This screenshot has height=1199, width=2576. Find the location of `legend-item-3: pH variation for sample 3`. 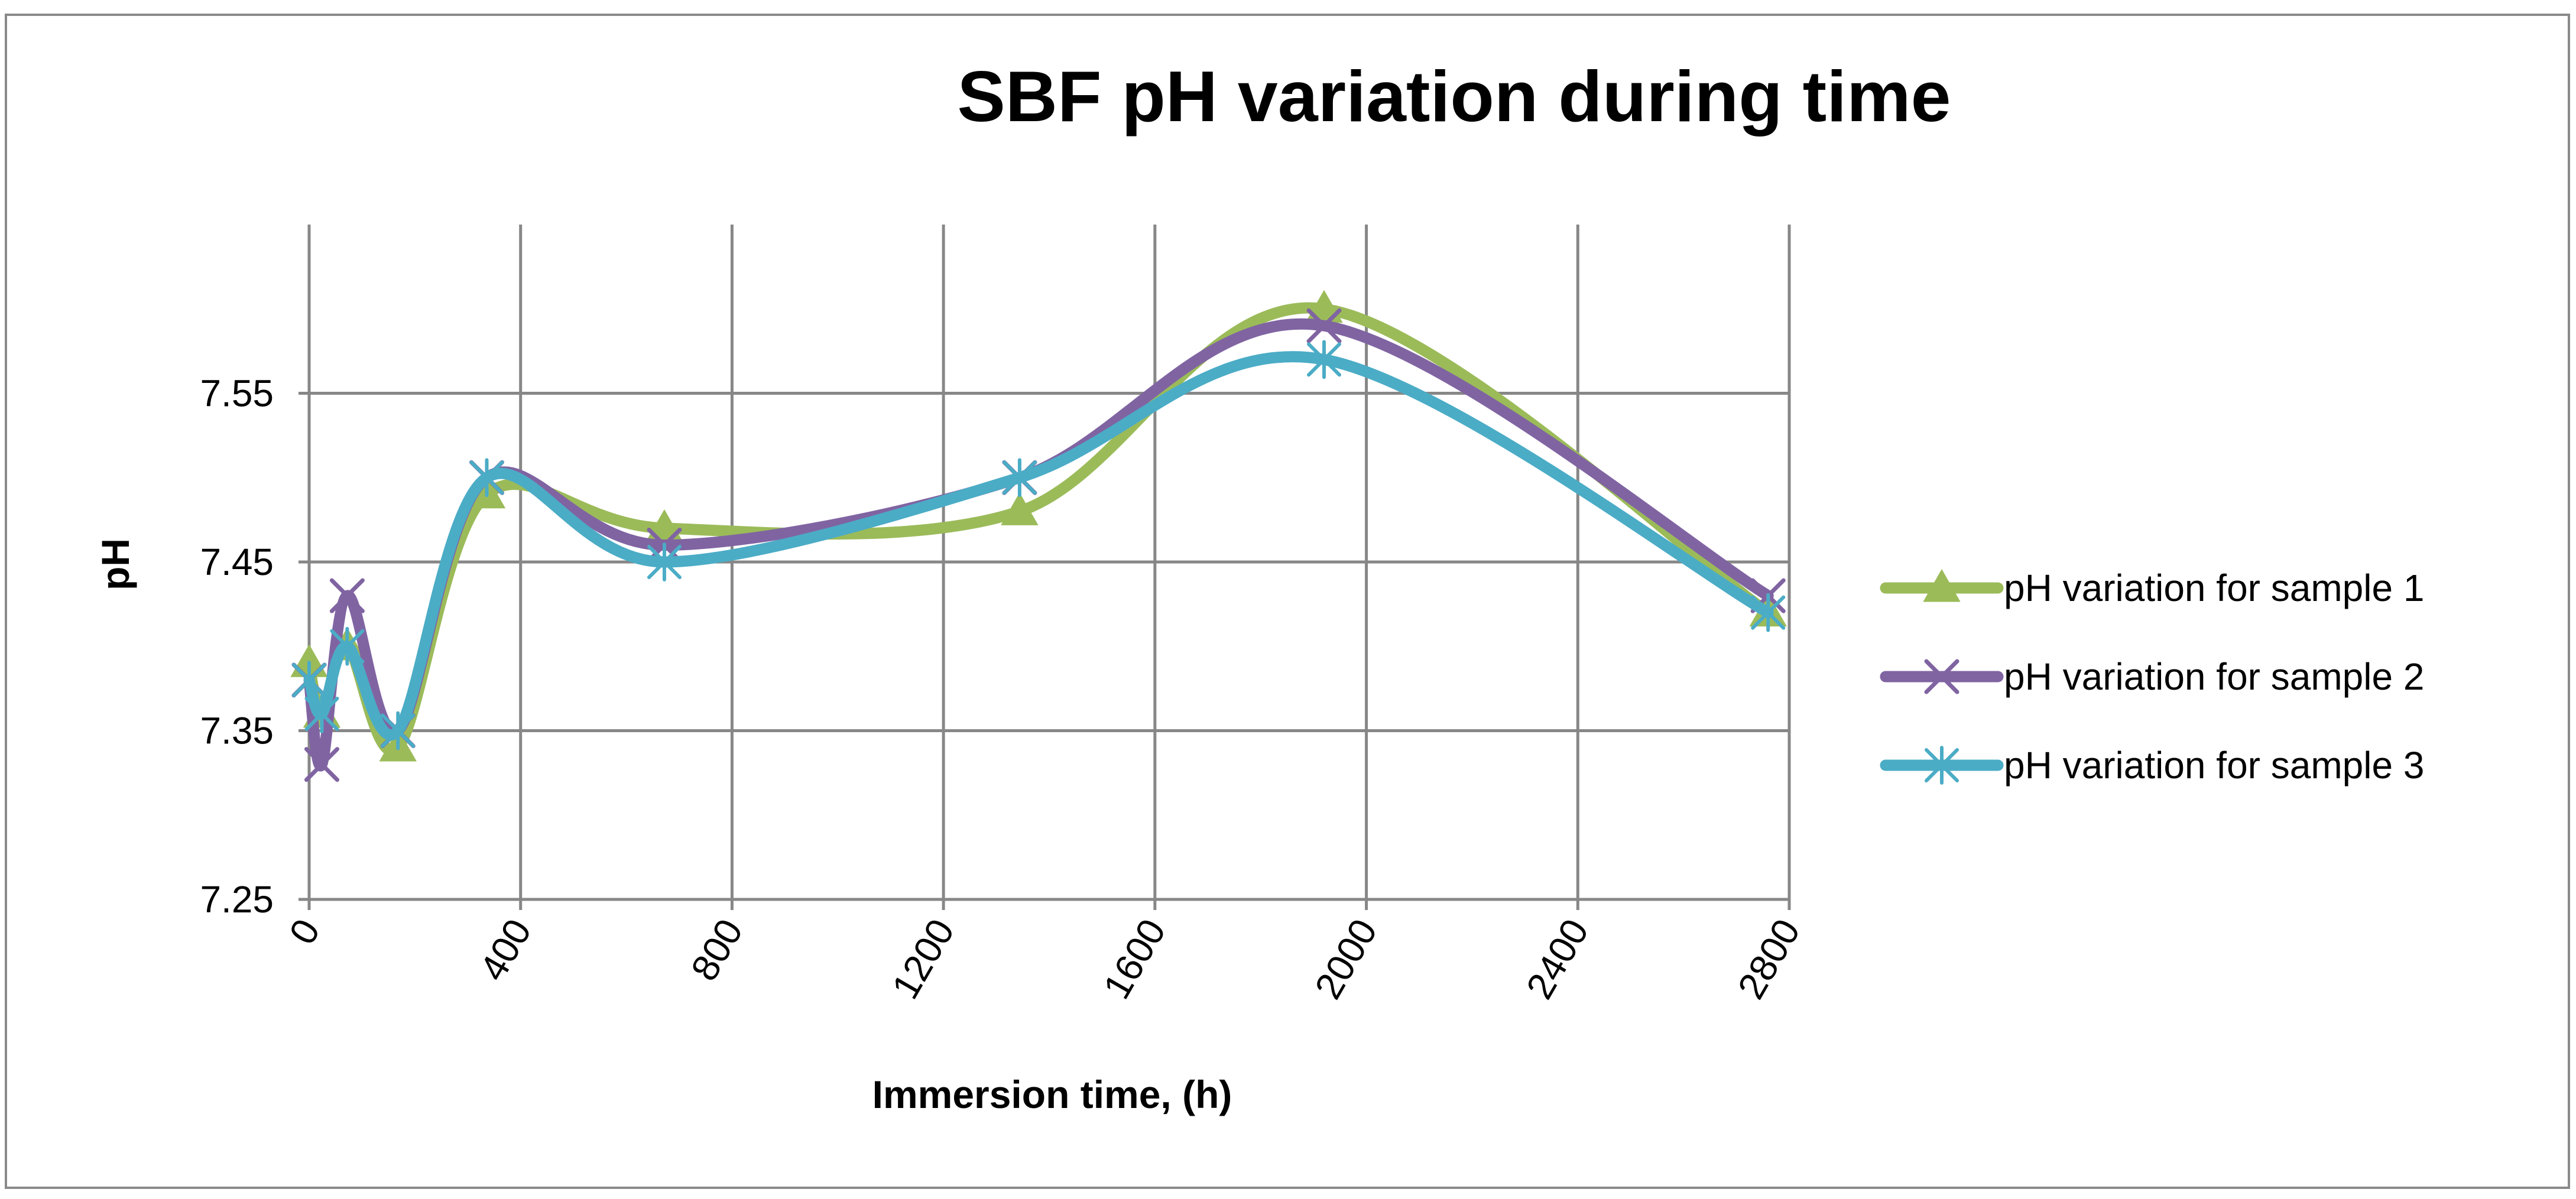

legend-item-3: pH variation for sample 3 is located at coordinates (2152, 765).